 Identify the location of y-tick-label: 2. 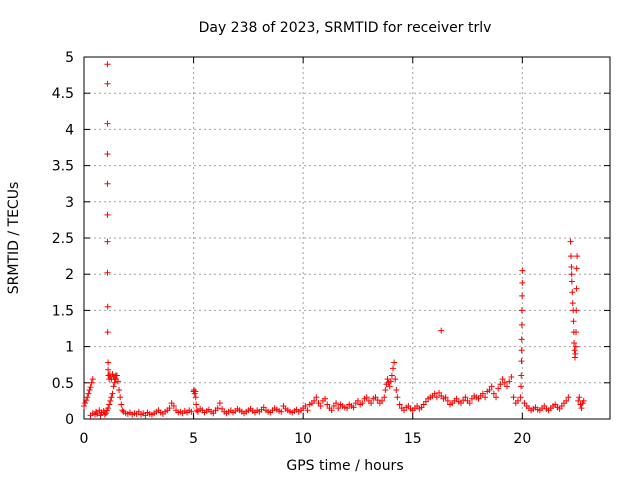
(69, 275).